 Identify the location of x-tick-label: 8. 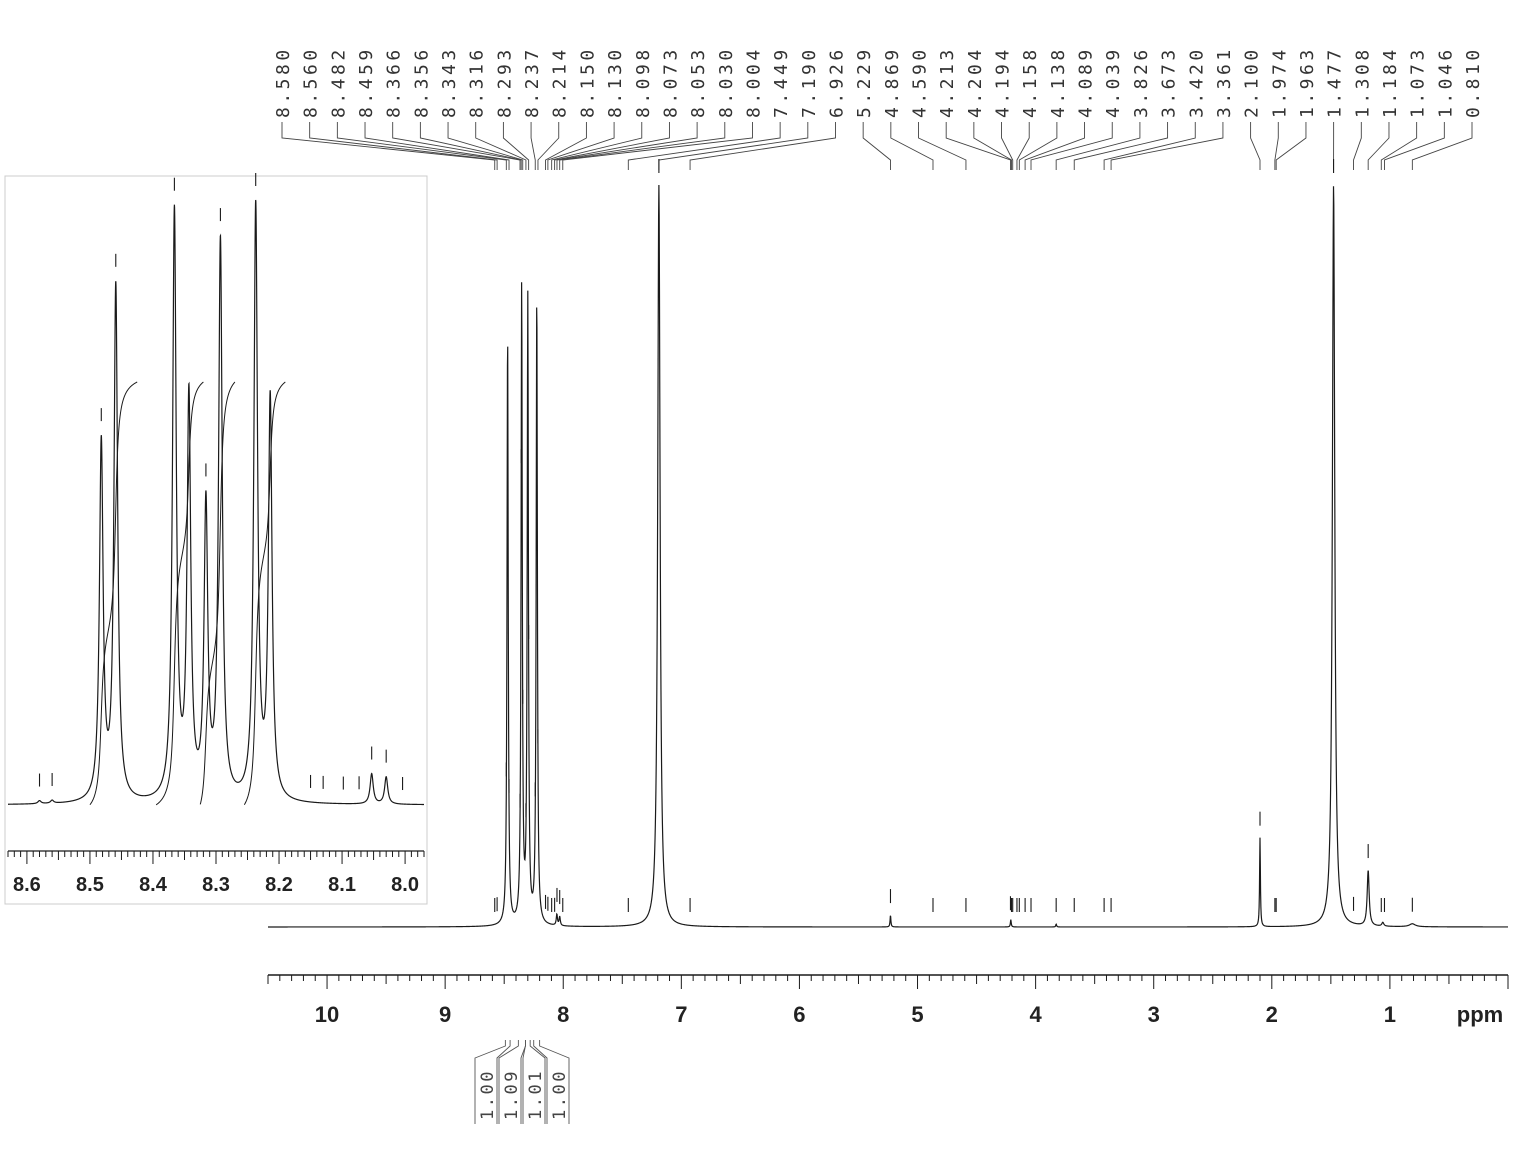
(563, 1014).